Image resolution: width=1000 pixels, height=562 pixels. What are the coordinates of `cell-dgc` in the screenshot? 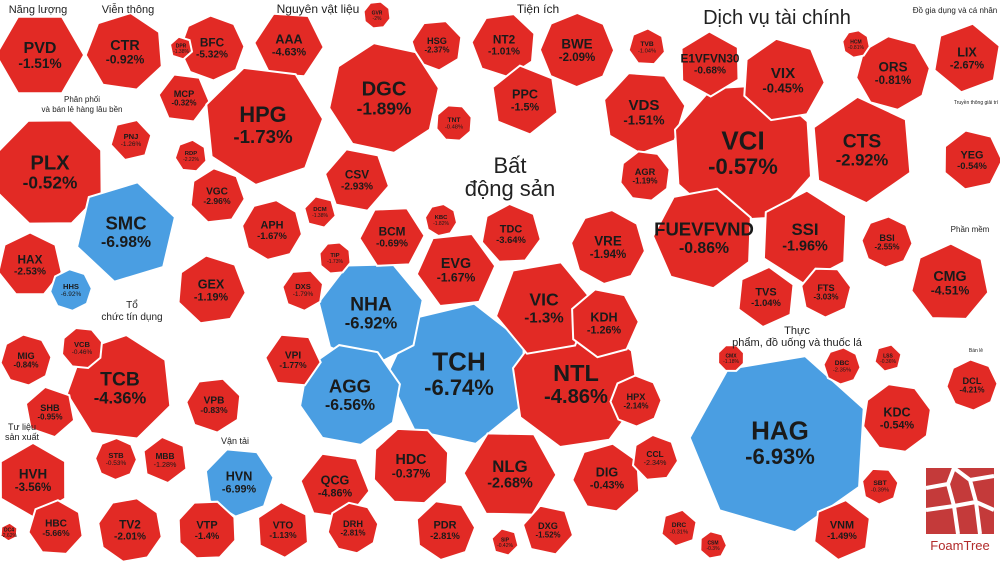 It's located at (384, 98).